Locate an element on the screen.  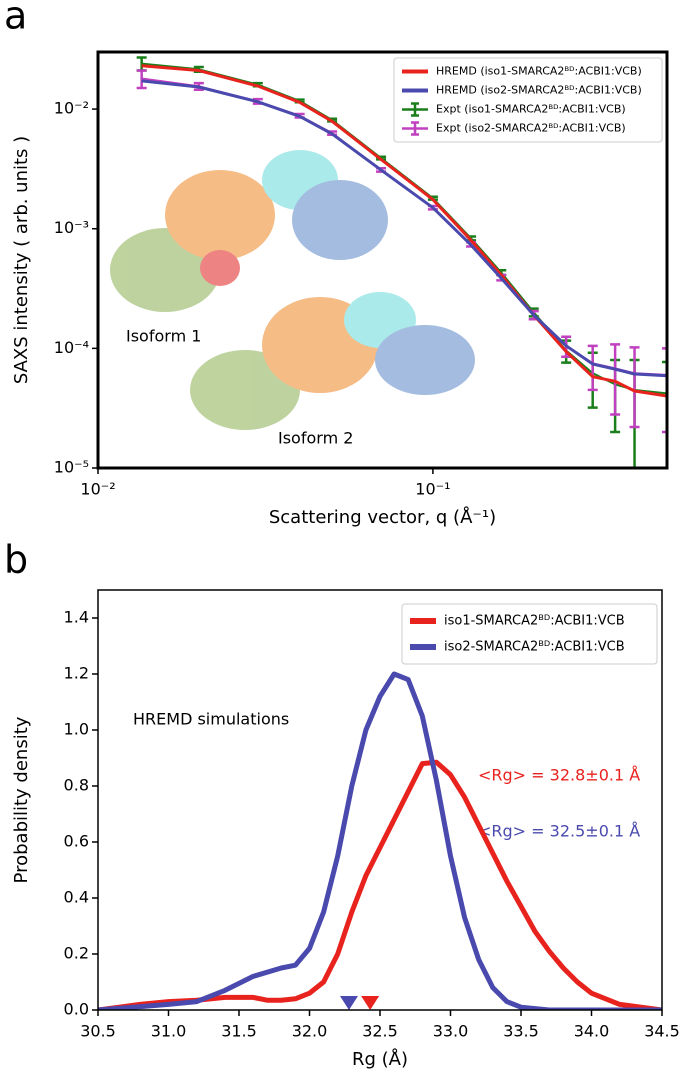
panel-label: a is located at coordinates (15, 19).